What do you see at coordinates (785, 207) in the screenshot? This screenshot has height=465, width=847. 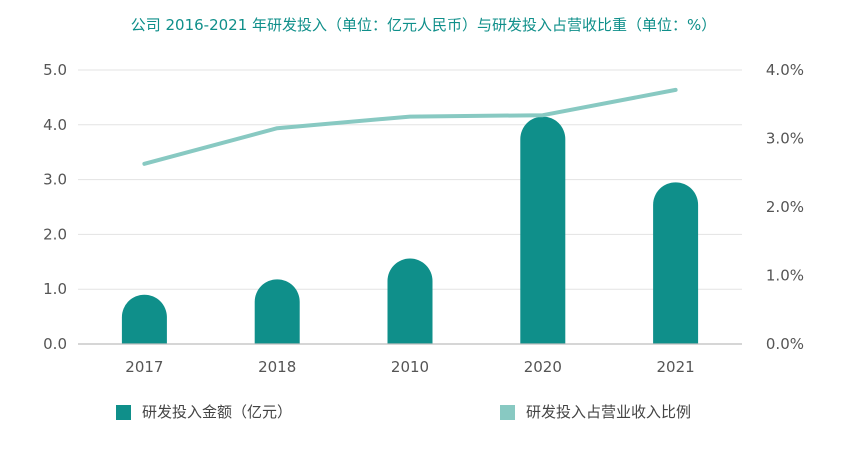 I see `right-y-tick-label: 2.0%` at bounding box center [785, 207].